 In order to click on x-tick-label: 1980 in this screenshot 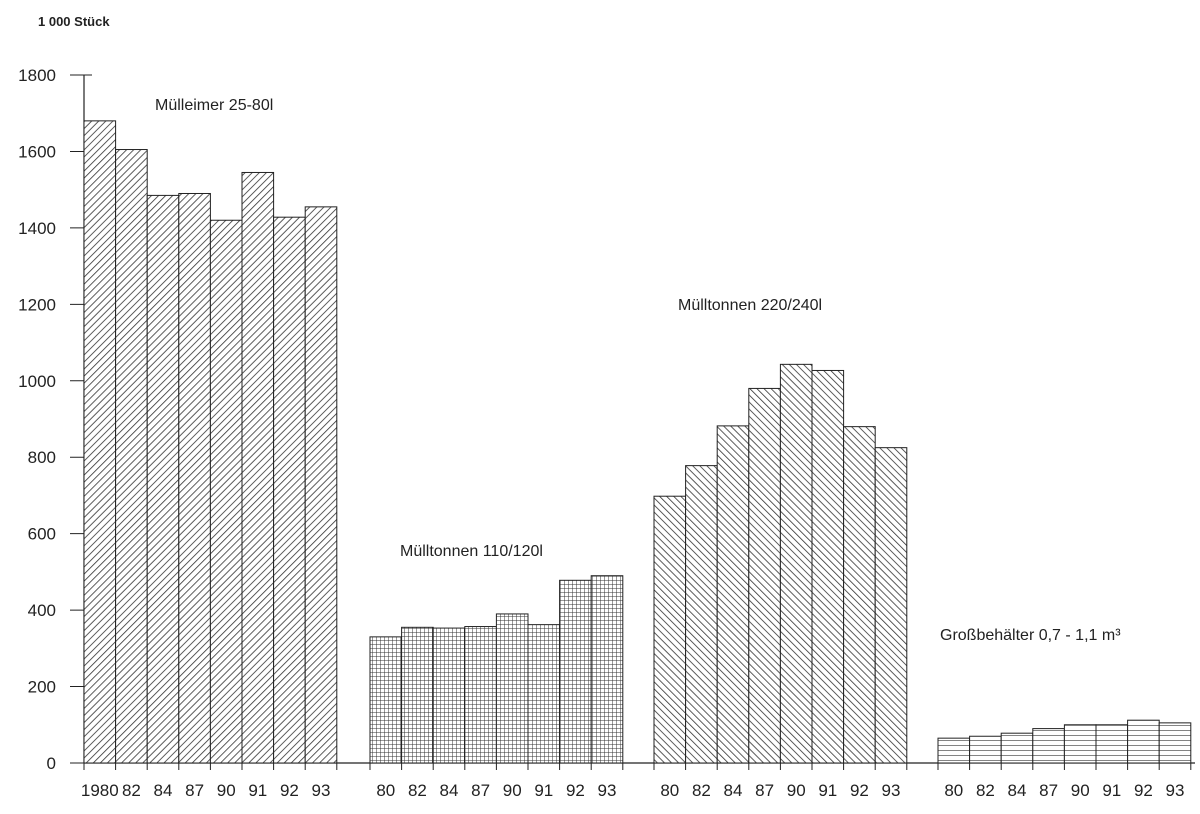, I will do `click(100, 790)`.